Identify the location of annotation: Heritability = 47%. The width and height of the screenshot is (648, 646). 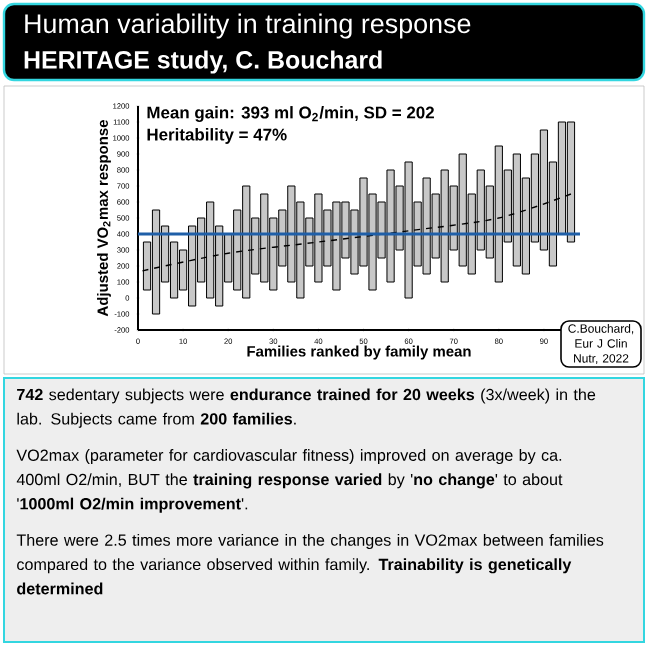
(217, 136).